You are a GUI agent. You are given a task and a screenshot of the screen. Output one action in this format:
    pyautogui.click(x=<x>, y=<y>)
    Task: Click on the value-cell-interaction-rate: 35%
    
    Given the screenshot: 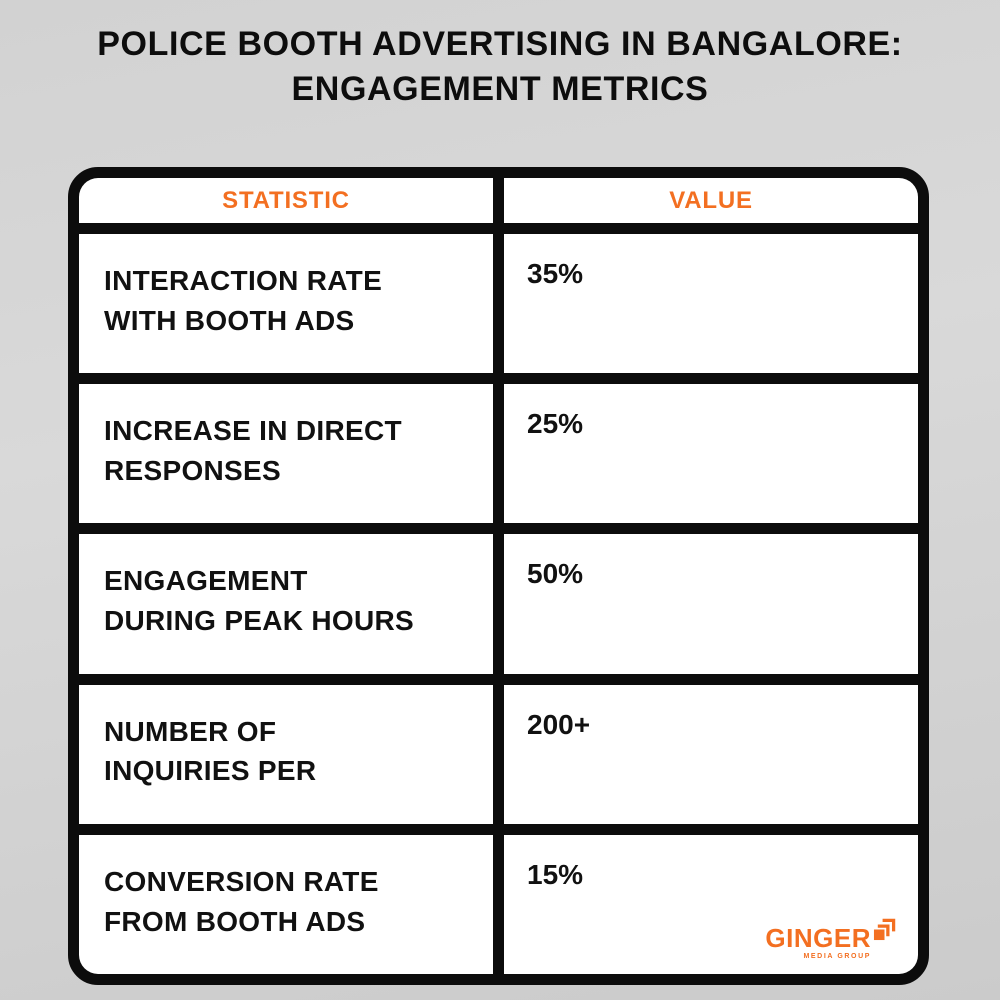 What is the action you would take?
    pyautogui.click(x=711, y=304)
    